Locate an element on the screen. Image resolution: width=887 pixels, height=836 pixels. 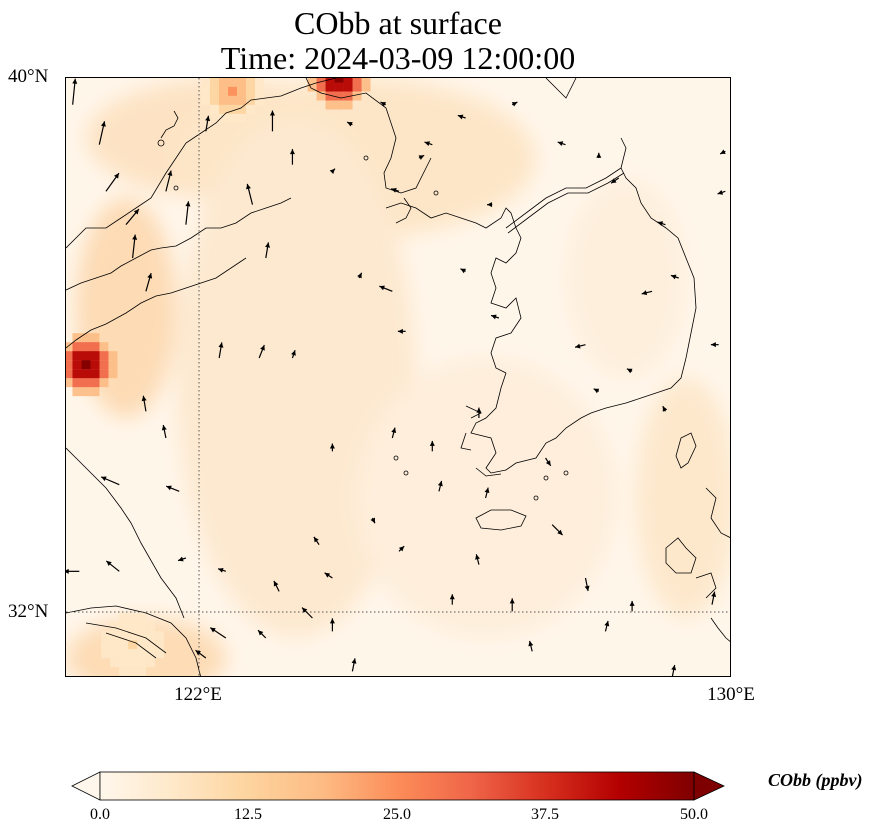
lat-label-32n: 32°N is located at coordinates (28, 611).